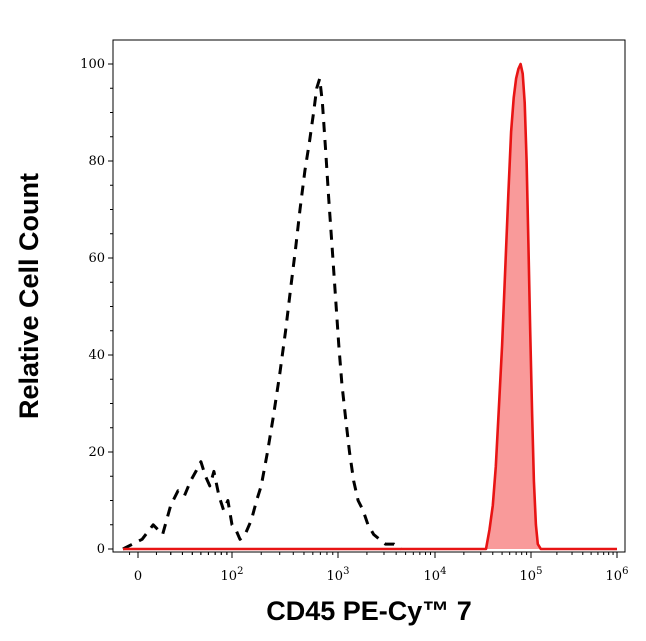 The height and width of the screenshot is (641, 646). Describe the element at coordinates (232, 575) in the screenshot. I see `x-tick-label: 10²` at that location.